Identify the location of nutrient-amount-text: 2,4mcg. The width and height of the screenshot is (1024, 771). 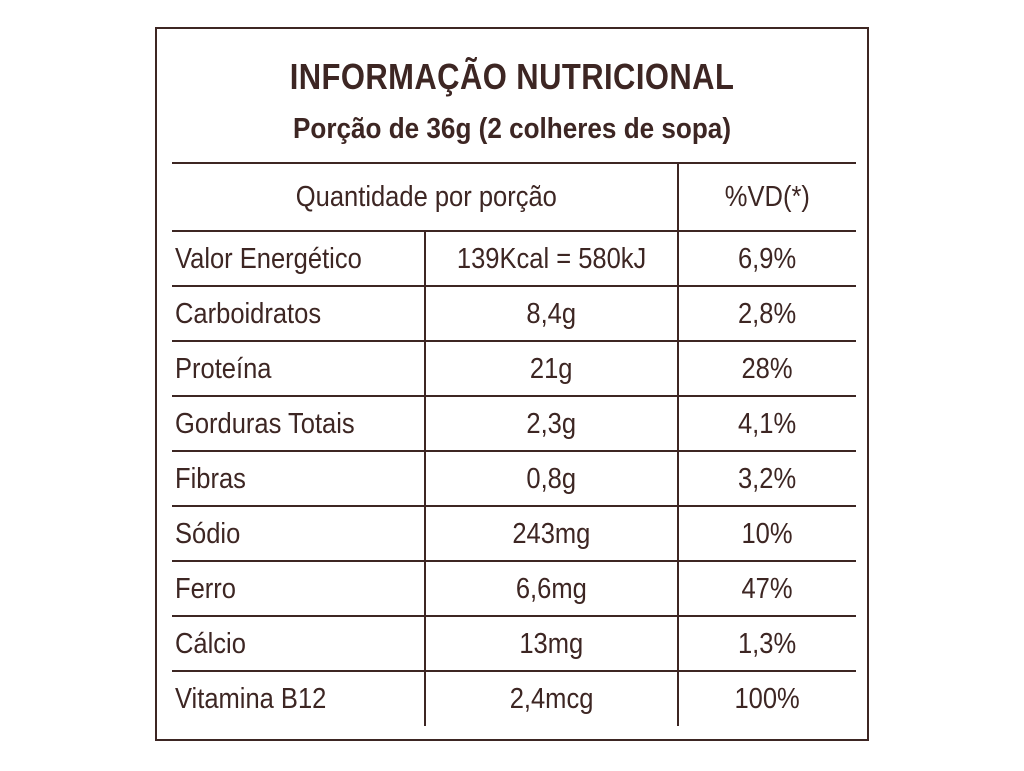
(551, 699).